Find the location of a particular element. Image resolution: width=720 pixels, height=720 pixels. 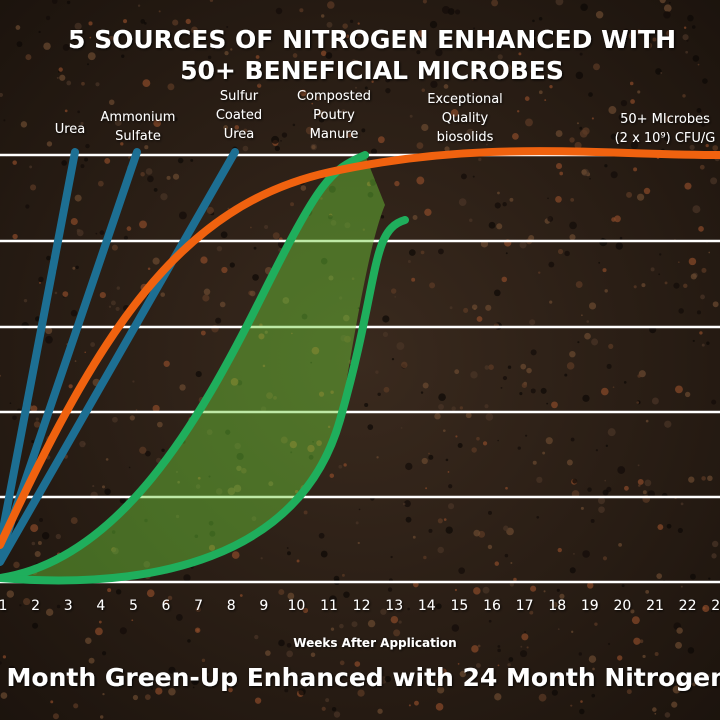

x-tick-label: 7 is located at coordinates (198, 606).